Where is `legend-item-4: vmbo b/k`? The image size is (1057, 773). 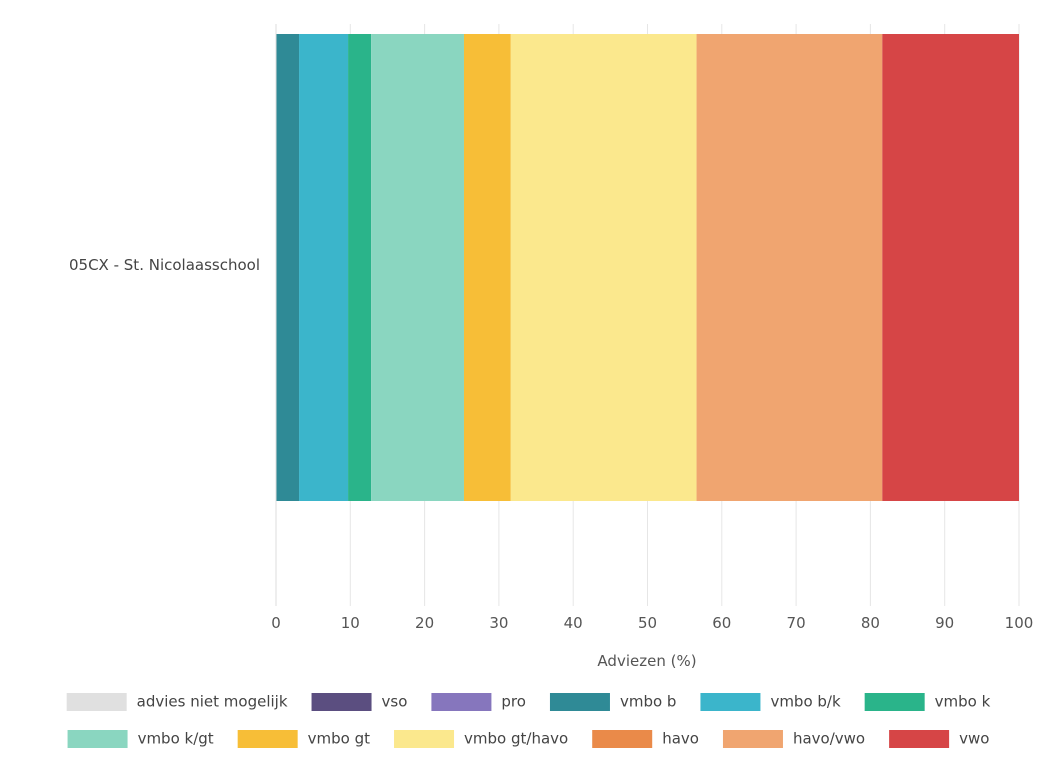
legend-item-4: vmbo b/k is located at coordinates (770, 702).